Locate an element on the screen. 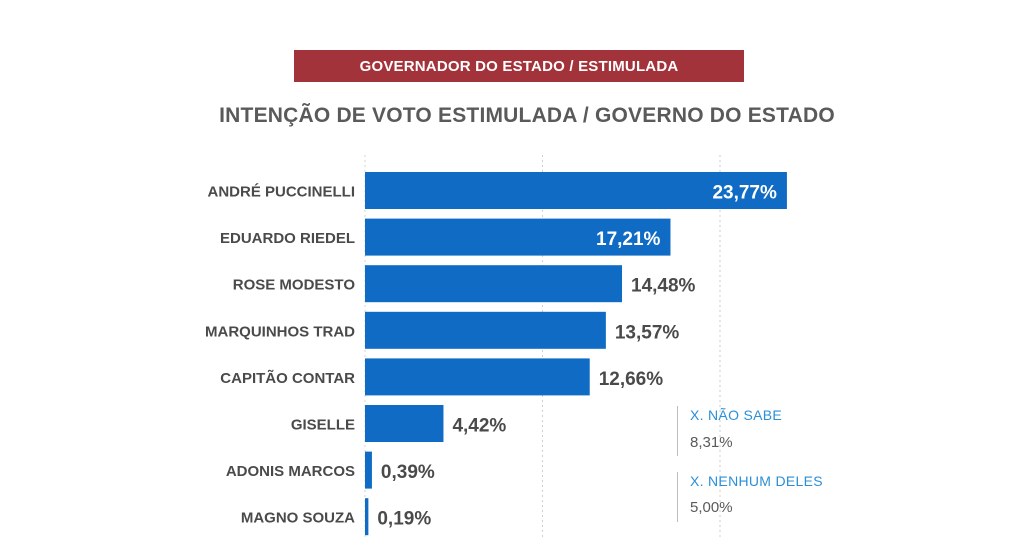 This screenshot has height=539, width=1024. data-label: 12,66% is located at coordinates (631, 379).